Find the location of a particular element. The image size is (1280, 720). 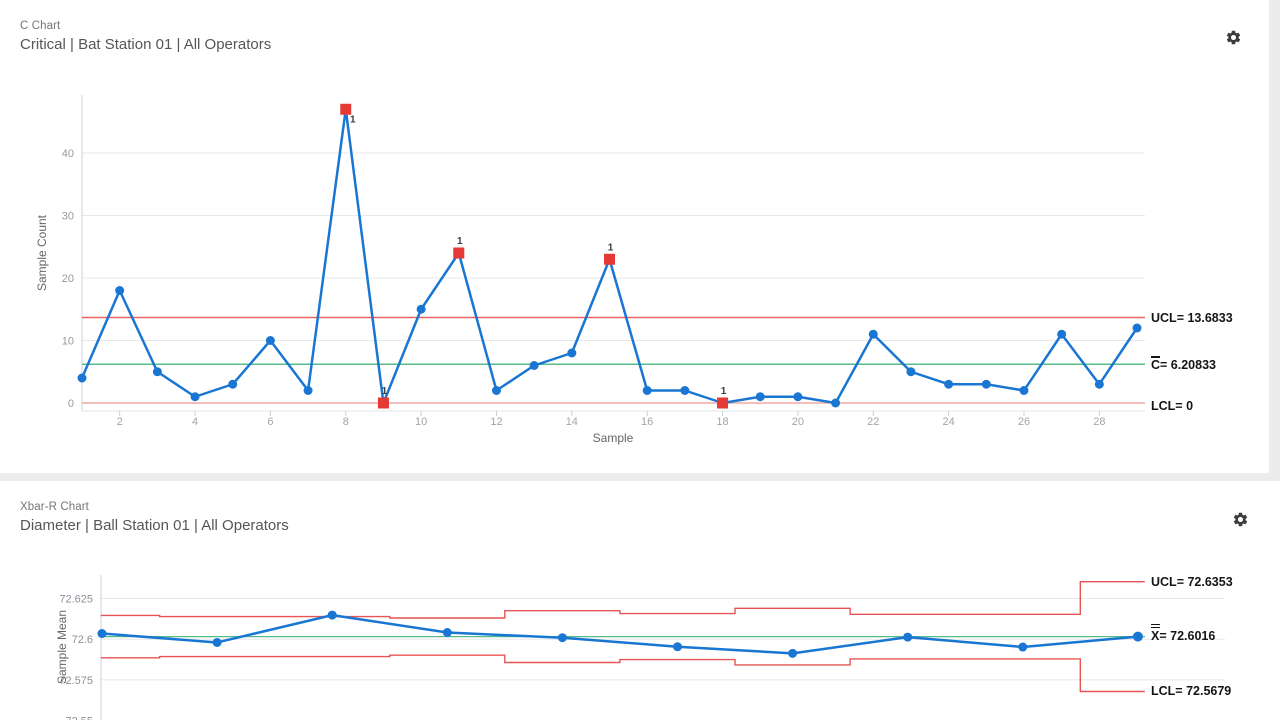

y-tick-label: 40 is located at coordinates (68, 154).